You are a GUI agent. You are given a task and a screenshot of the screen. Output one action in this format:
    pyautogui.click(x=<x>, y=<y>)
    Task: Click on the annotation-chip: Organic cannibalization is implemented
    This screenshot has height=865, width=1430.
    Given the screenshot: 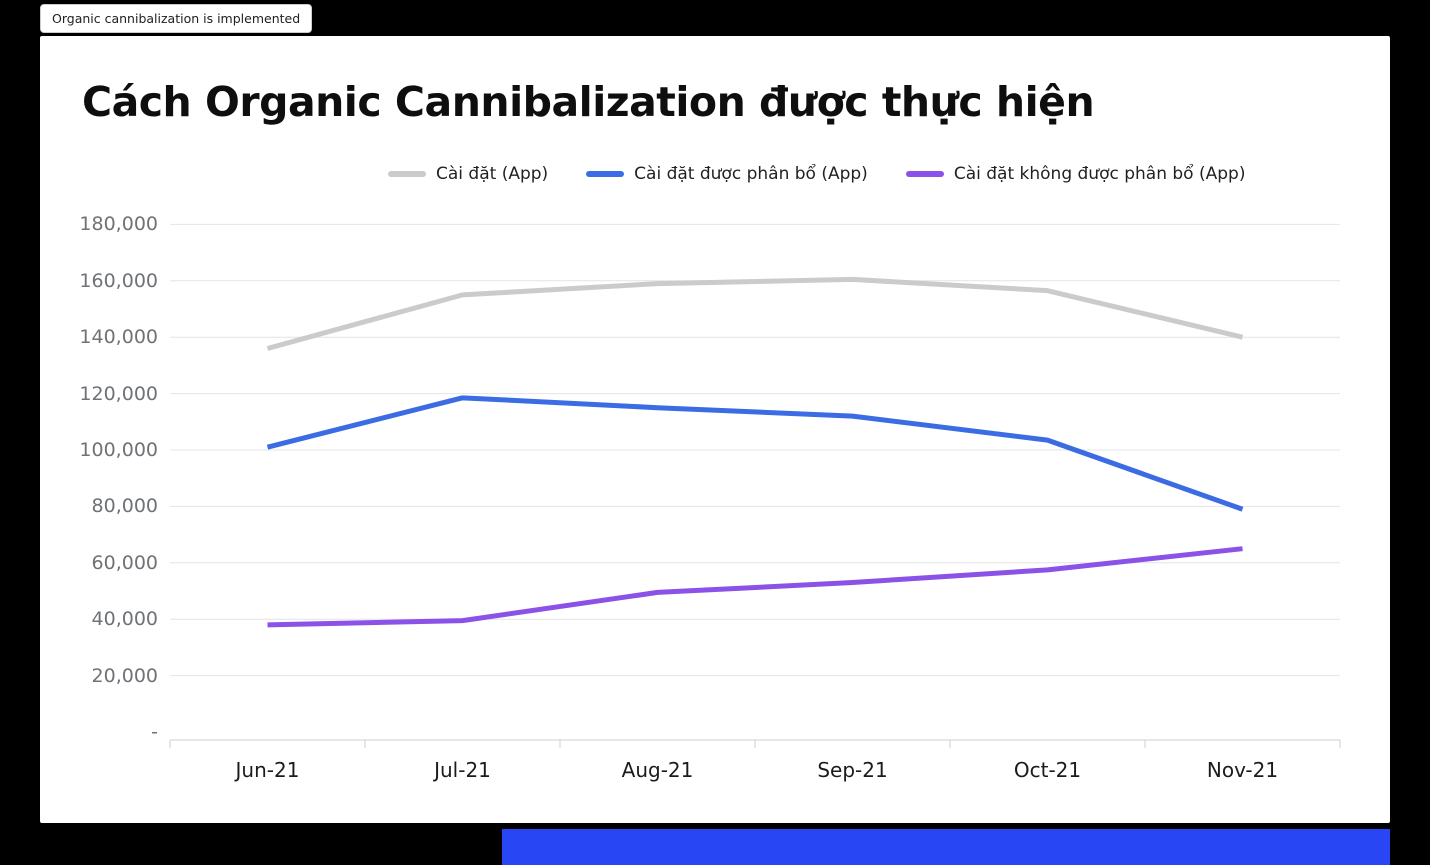 What is the action you would take?
    pyautogui.click(x=176, y=18)
    